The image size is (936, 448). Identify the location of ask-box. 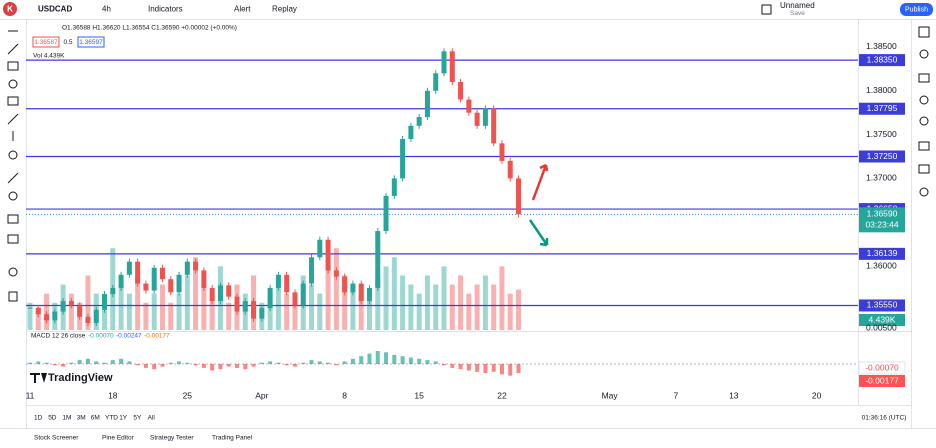
(91, 42).